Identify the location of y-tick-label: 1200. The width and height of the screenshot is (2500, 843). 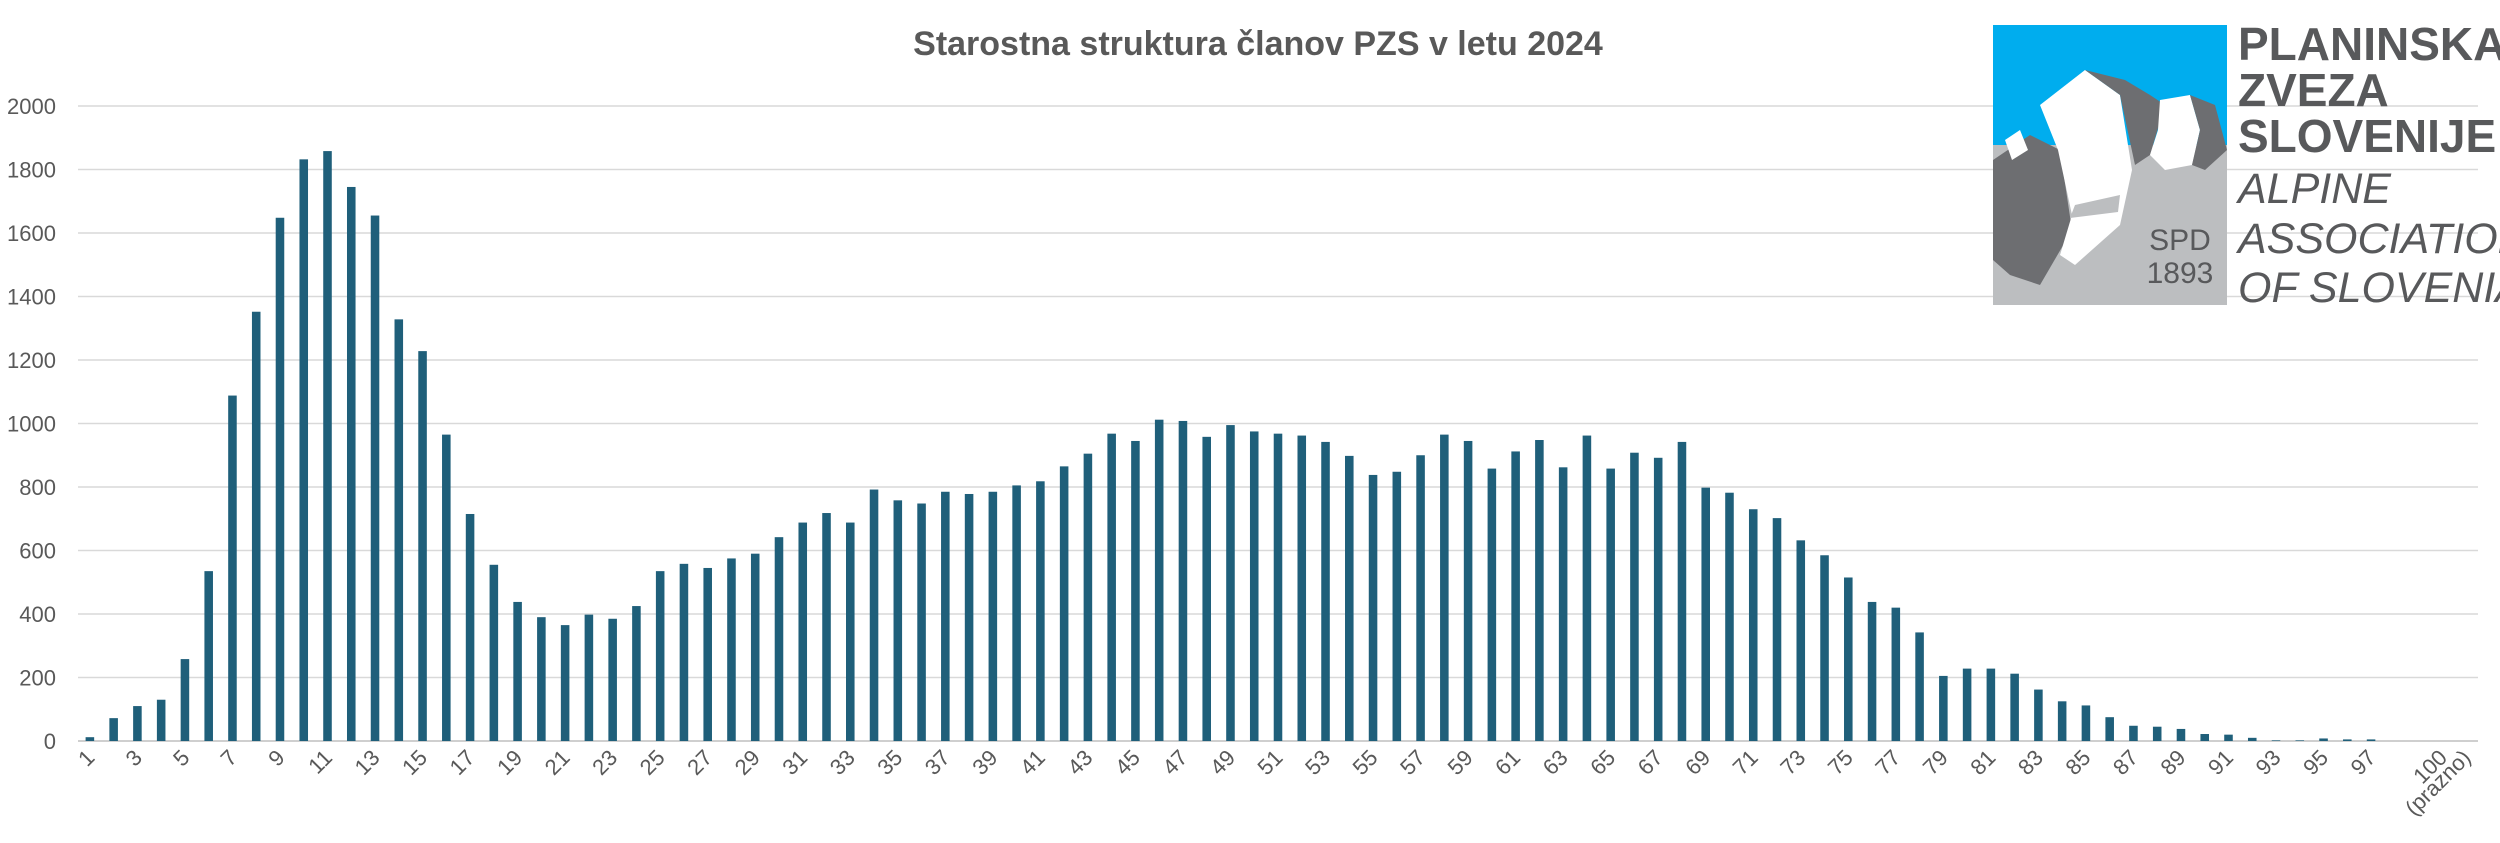
(31, 360).